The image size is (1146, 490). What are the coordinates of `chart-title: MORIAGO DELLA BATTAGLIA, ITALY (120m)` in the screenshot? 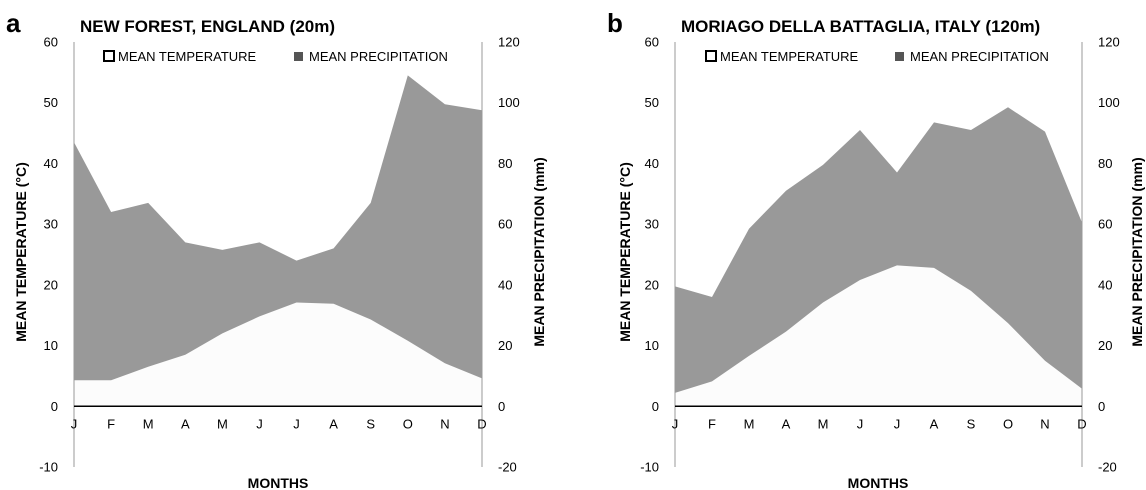 It's located at (860, 26).